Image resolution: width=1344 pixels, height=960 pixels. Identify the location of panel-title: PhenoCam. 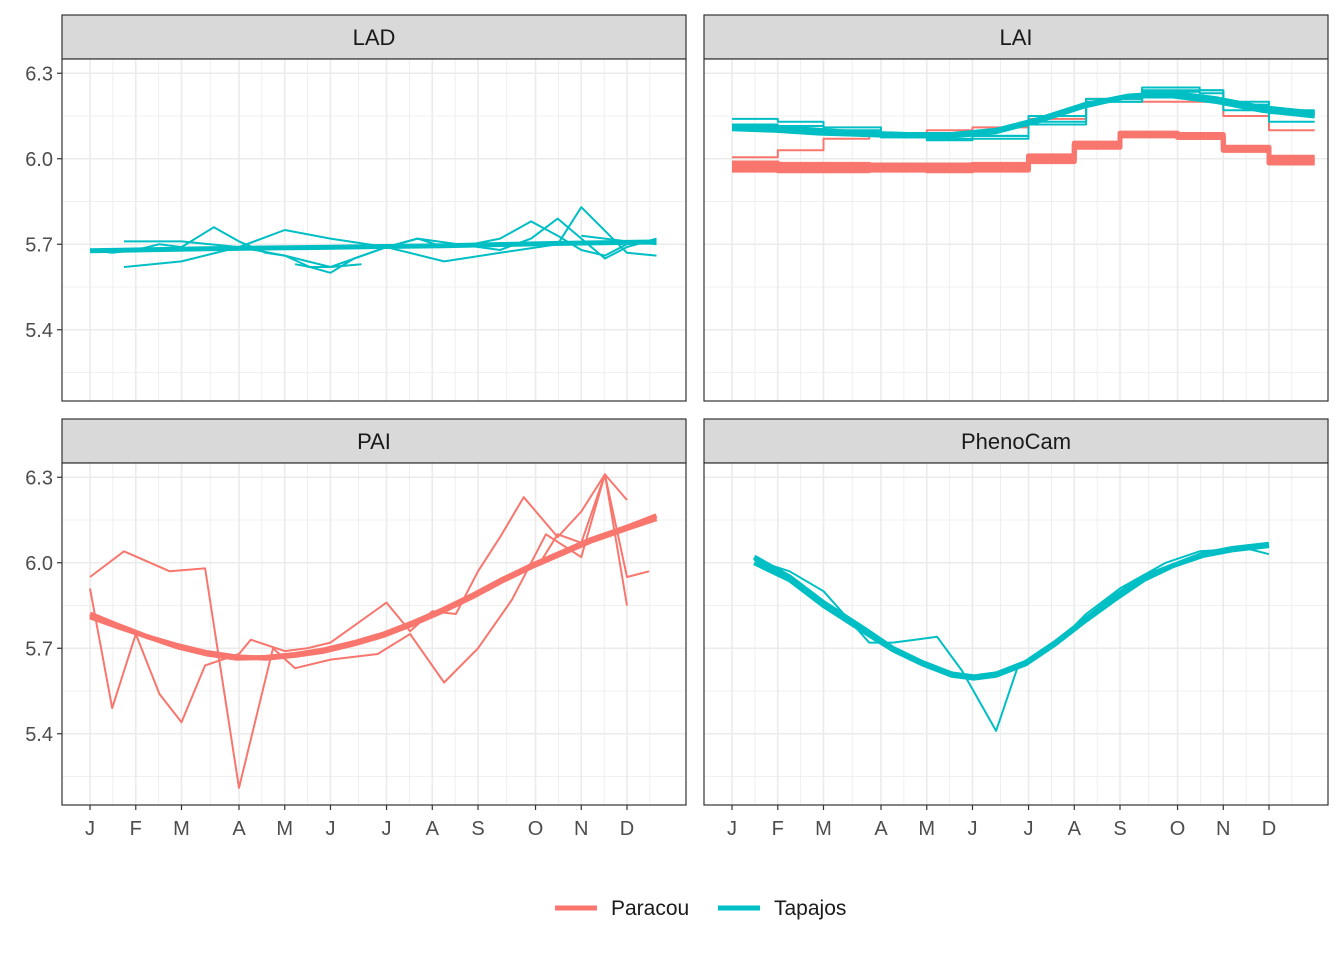
(1016, 441).